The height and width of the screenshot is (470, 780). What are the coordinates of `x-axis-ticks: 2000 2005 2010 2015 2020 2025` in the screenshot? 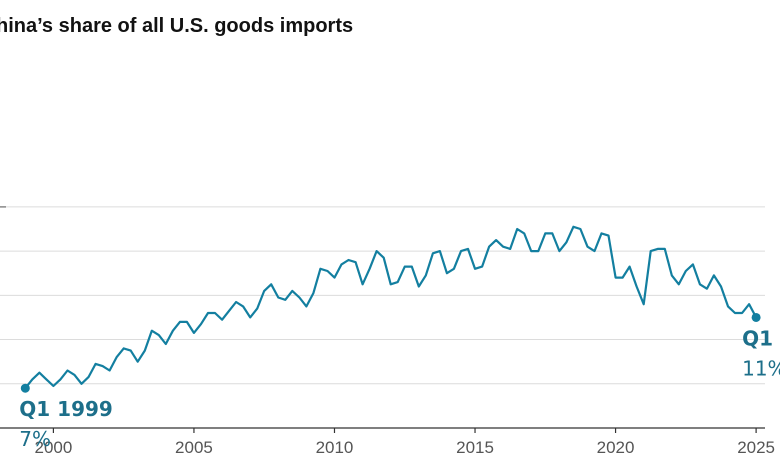 It's located at (404, 442).